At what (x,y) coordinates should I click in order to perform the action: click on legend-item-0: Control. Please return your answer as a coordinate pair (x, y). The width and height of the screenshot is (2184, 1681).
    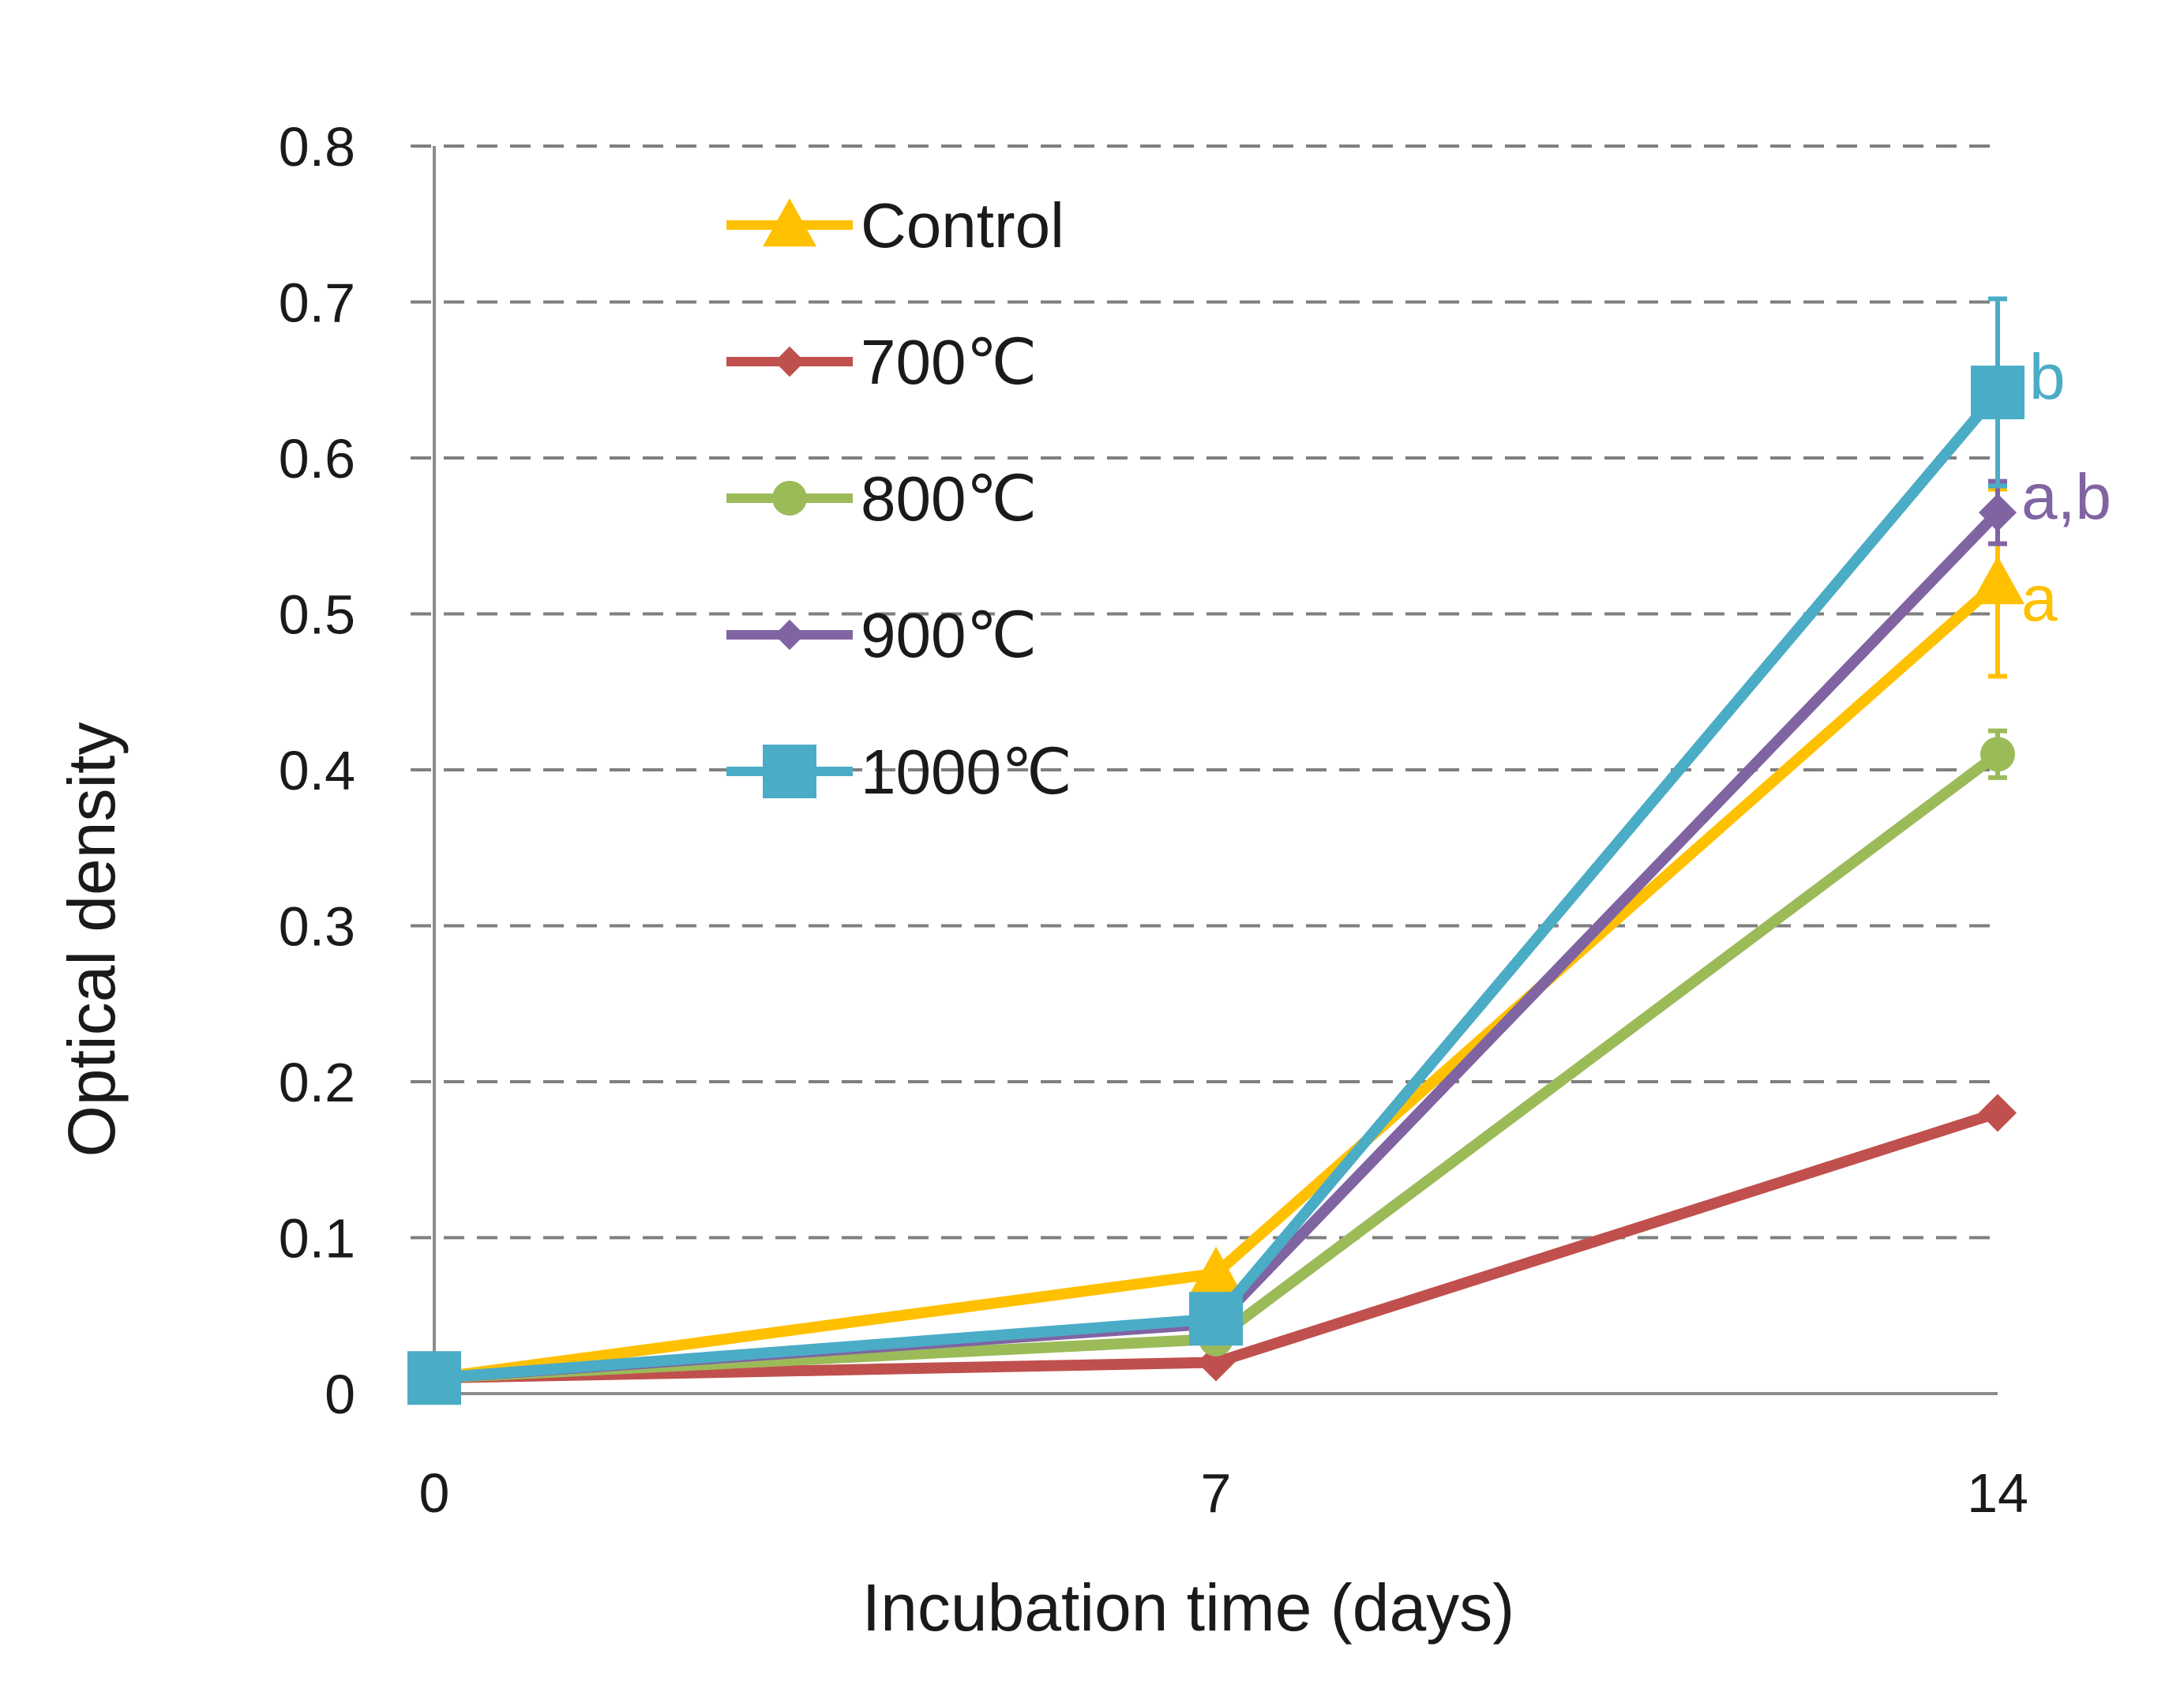
    Looking at the image, I should click on (895, 225).